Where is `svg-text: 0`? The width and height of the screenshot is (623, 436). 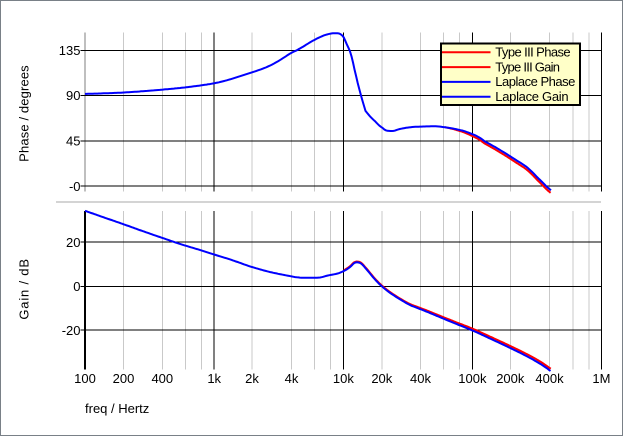
svg-text: 0 is located at coordinates (76, 286).